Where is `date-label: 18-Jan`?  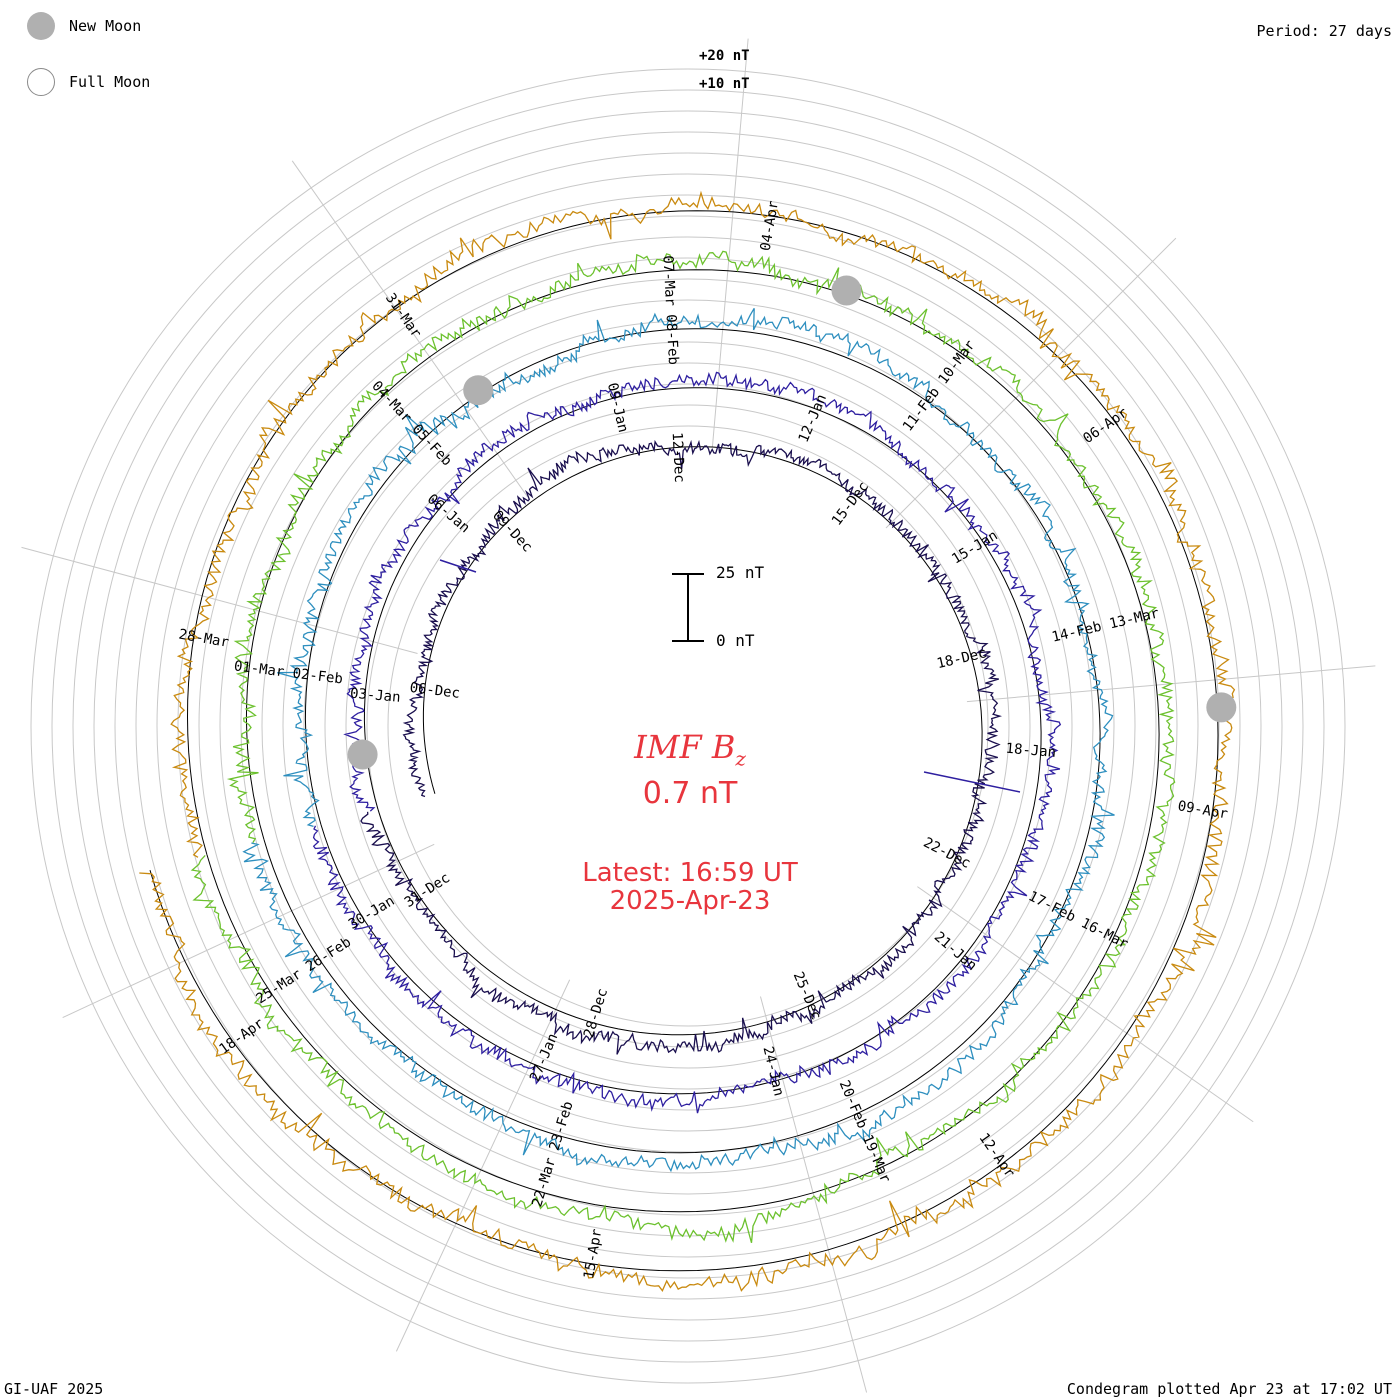
date-label: 18-Jan is located at coordinates (1031, 751).